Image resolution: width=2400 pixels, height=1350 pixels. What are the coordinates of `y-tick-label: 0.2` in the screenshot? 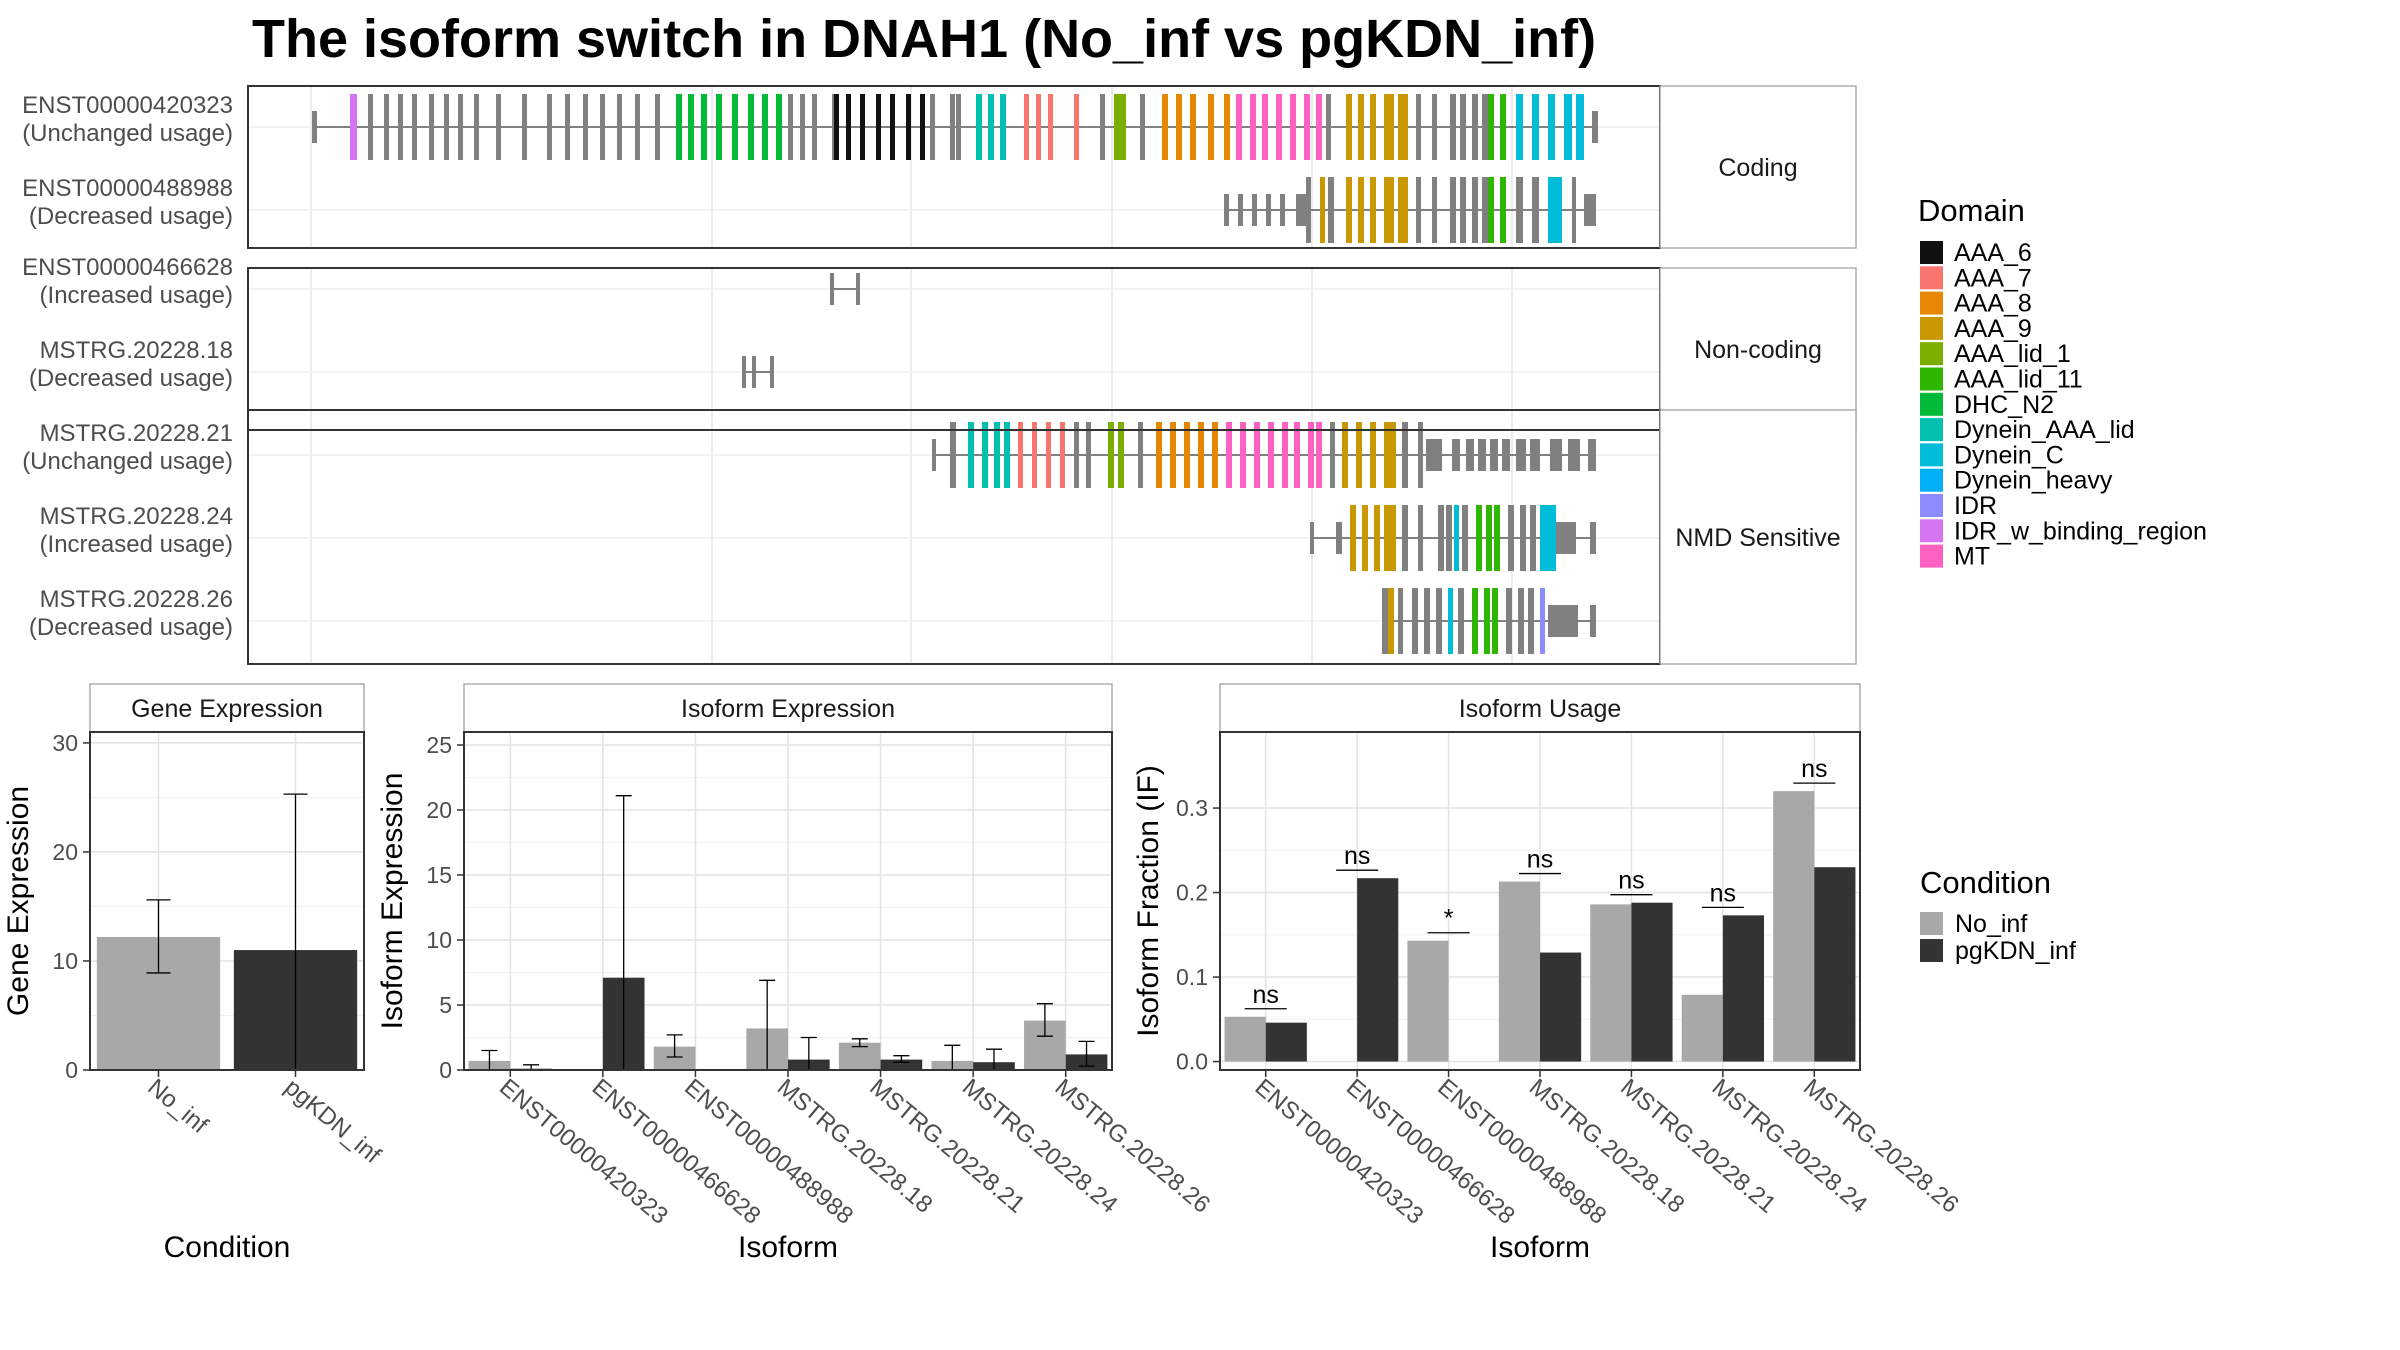 It's located at (1192, 893).